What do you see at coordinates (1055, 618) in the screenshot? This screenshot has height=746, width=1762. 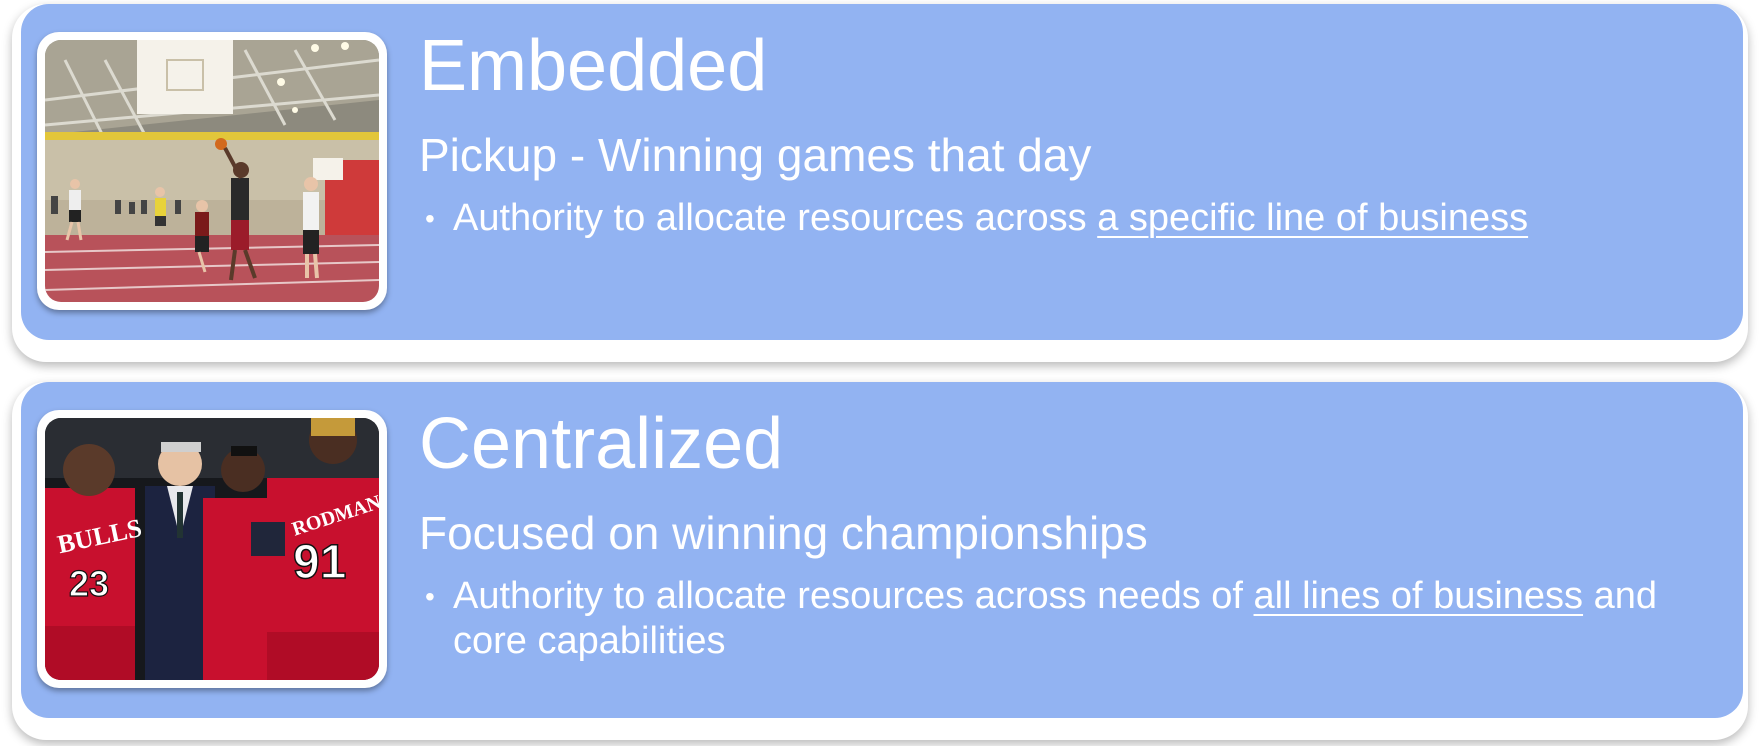 I see `bullet-text-suffix: and core capabilities` at bounding box center [1055, 618].